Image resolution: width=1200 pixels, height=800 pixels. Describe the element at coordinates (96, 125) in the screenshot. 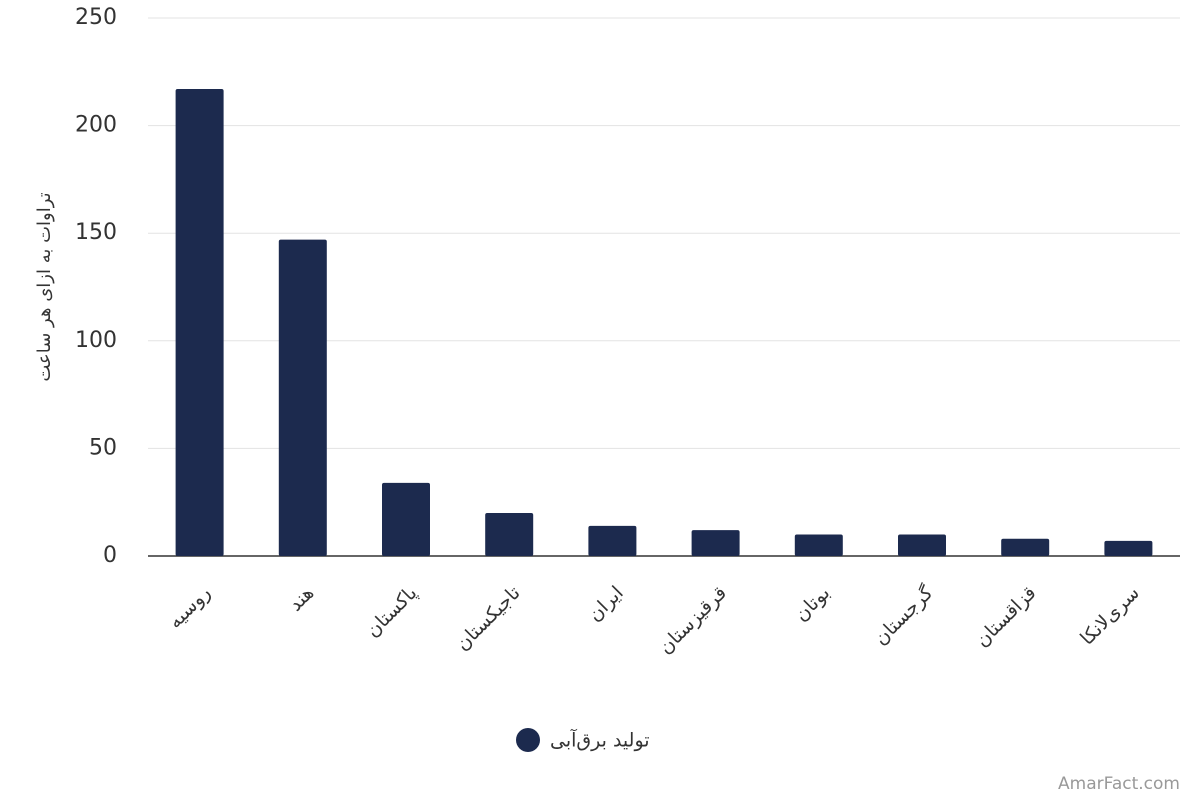

I see `y-tick-label: 200` at that location.